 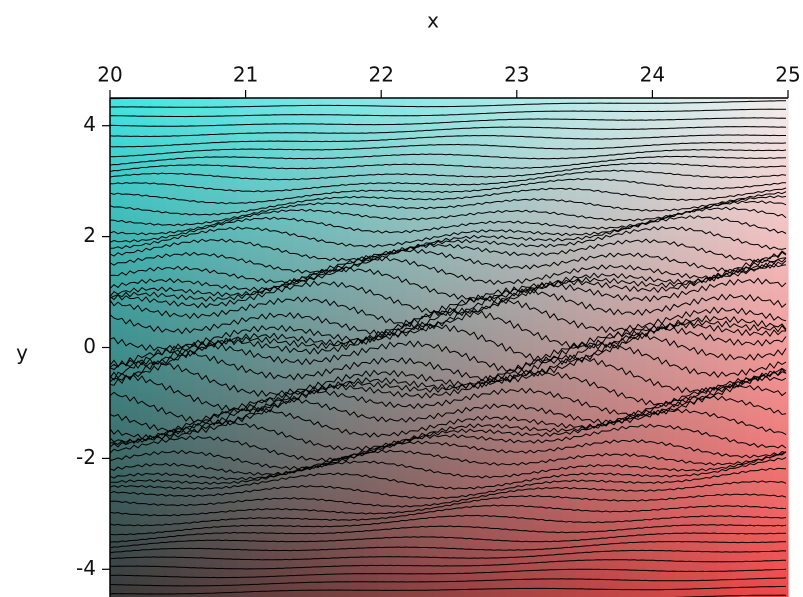 I want to click on y-axis-label: y, so click(x=22, y=353).